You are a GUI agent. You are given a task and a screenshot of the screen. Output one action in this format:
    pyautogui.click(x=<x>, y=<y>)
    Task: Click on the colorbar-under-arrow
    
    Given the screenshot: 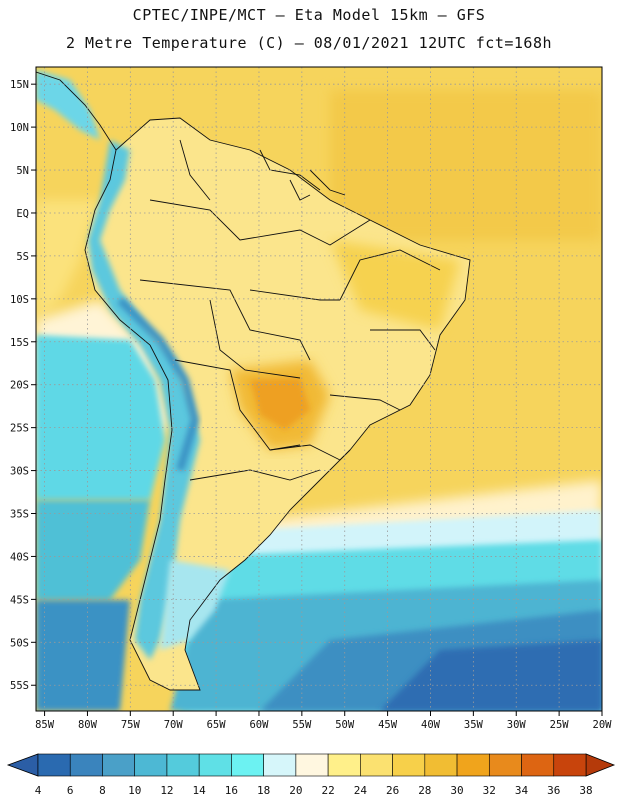 What is the action you would take?
    pyautogui.click(x=22, y=765)
    